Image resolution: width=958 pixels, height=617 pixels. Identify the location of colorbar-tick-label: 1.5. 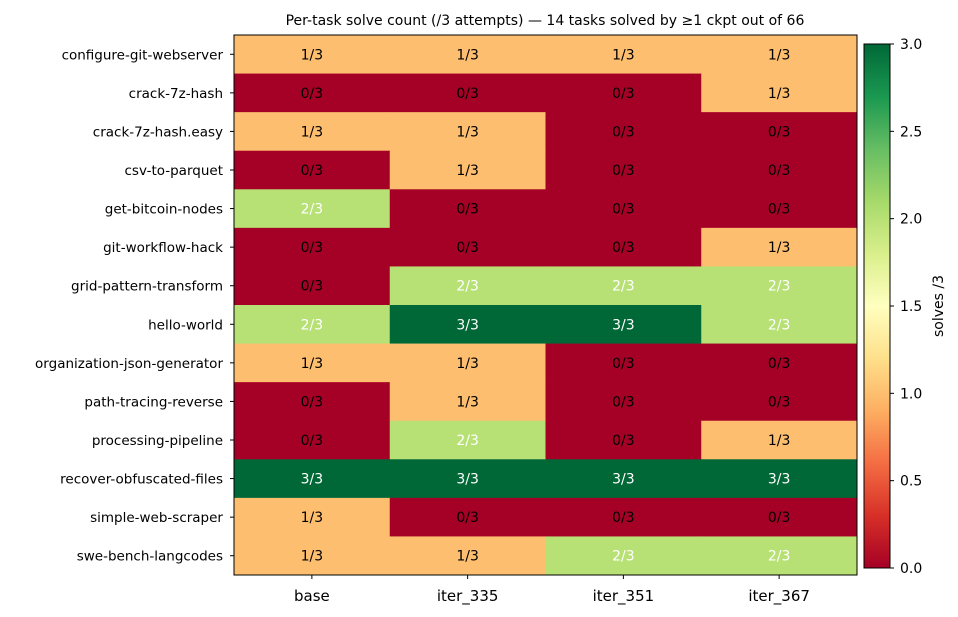
(911, 307).